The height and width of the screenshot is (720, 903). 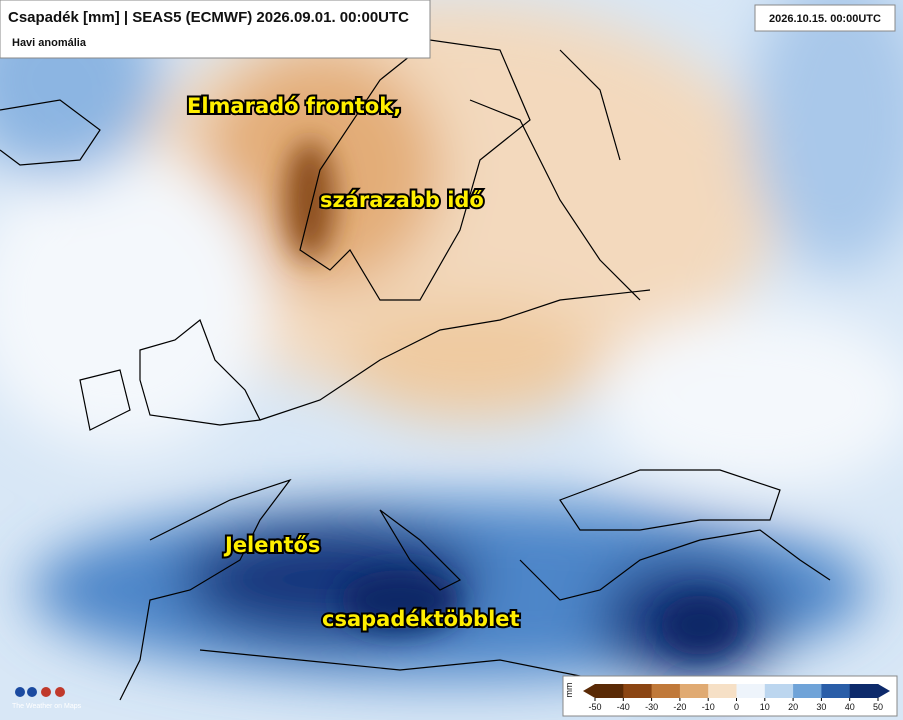 I want to click on subtitle: Havi anomália, so click(x=49, y=43).